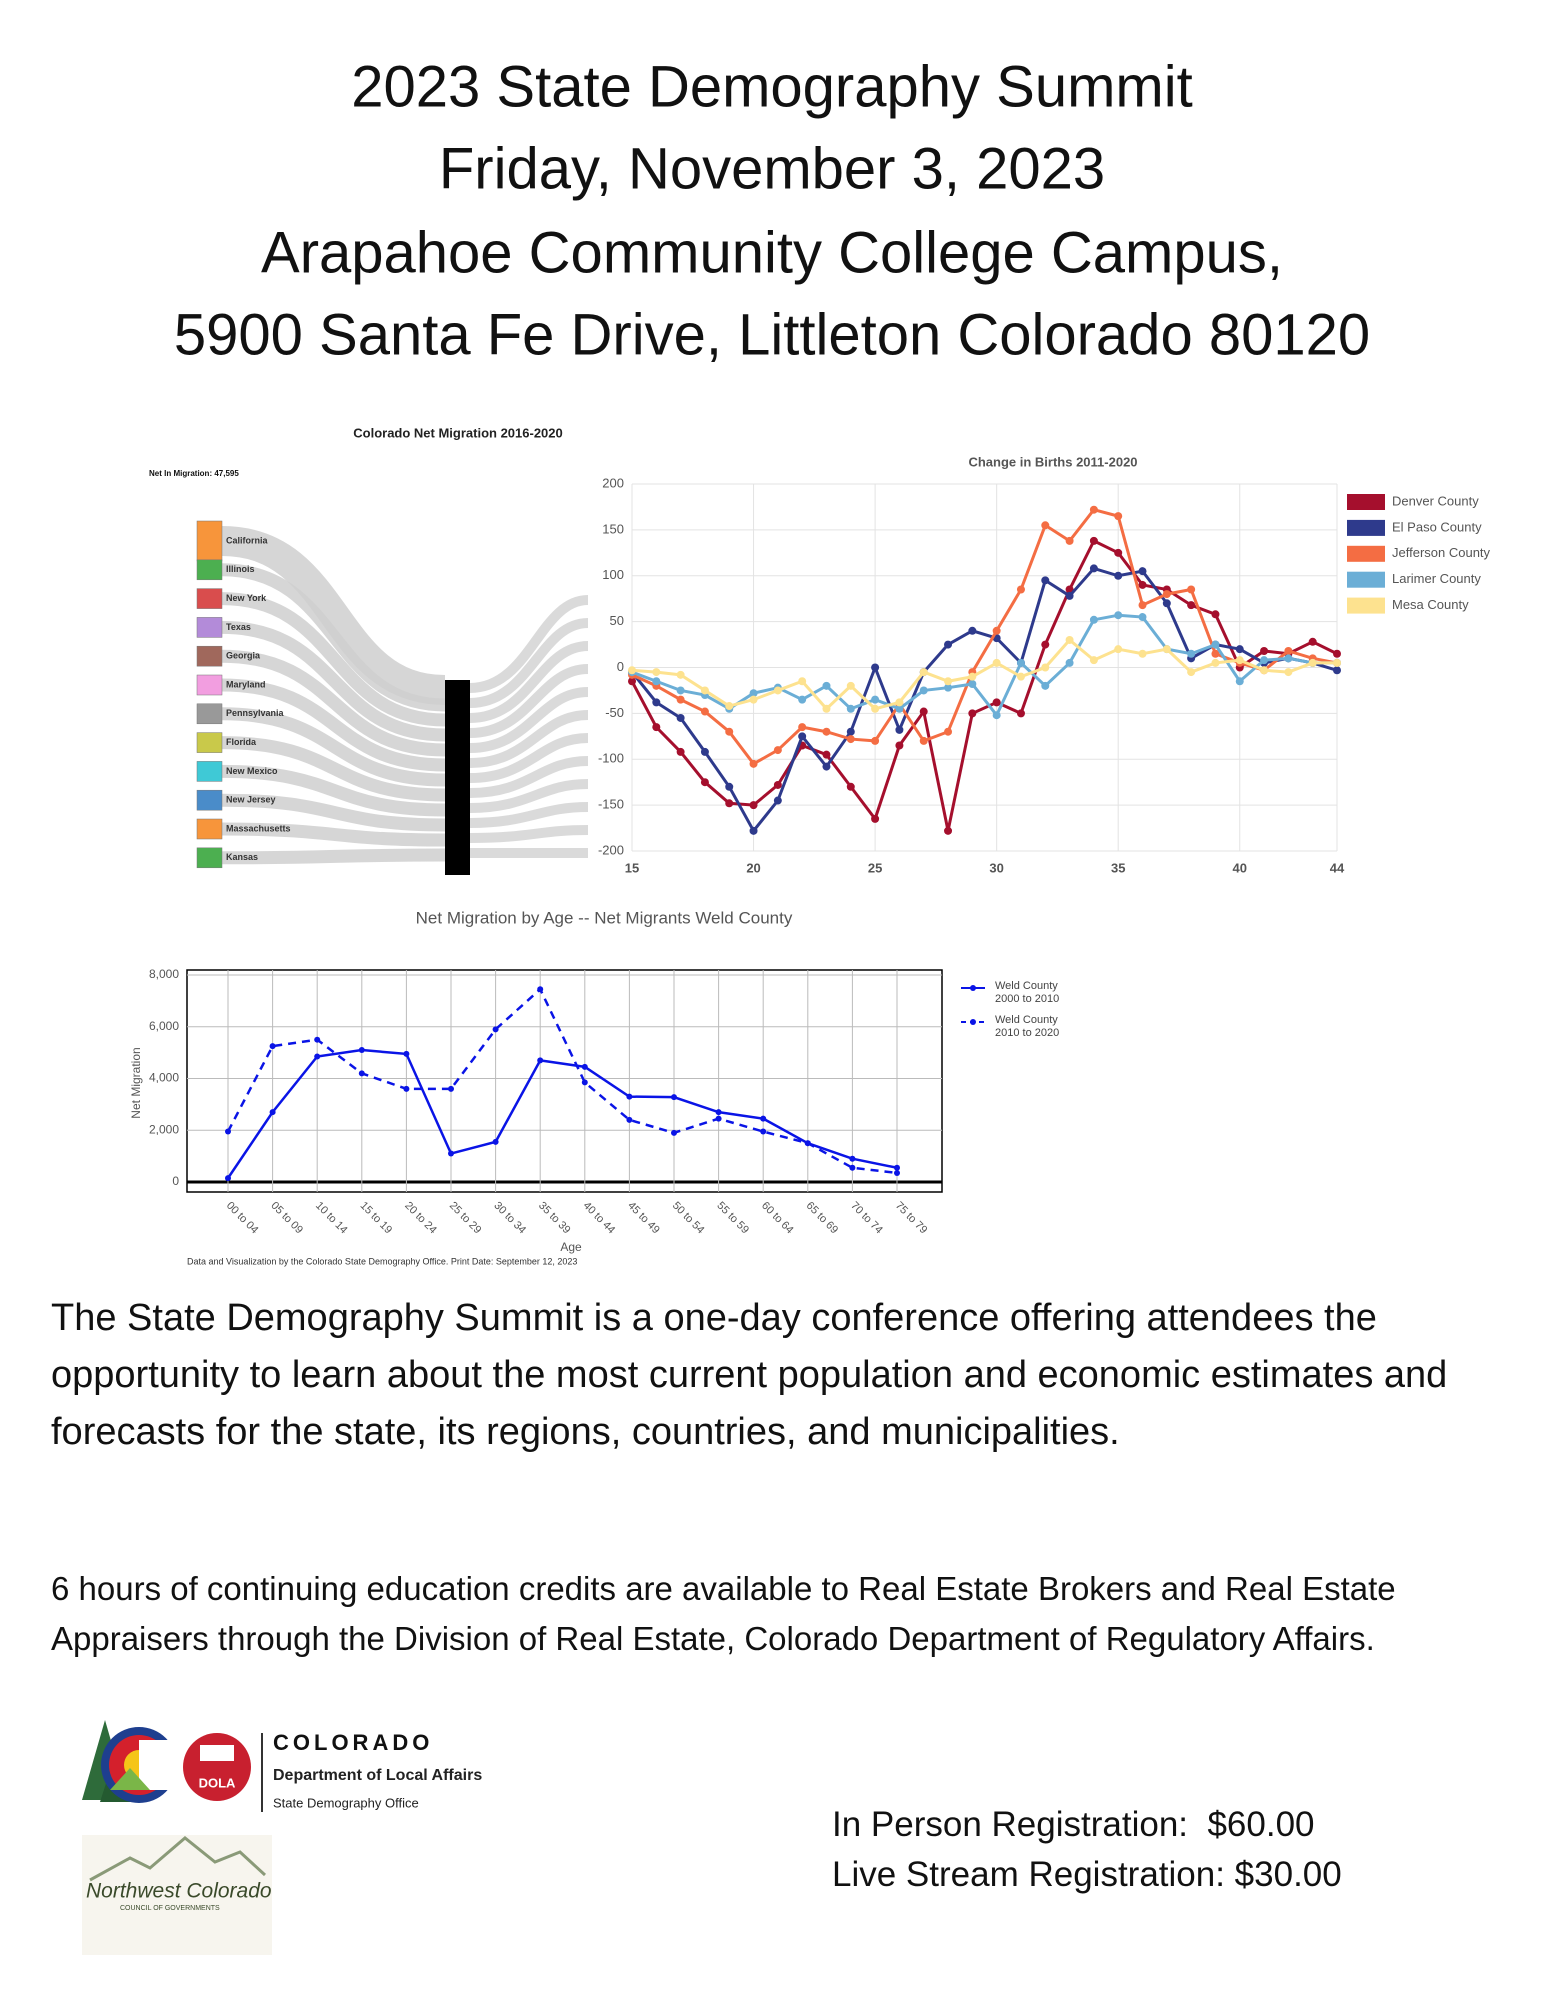 This screenshot has height=2000, width=1545. Describe the element at coordinates (772, 168) in the screenshot. I see `headline: Friday, November 3, 2023` at that location.